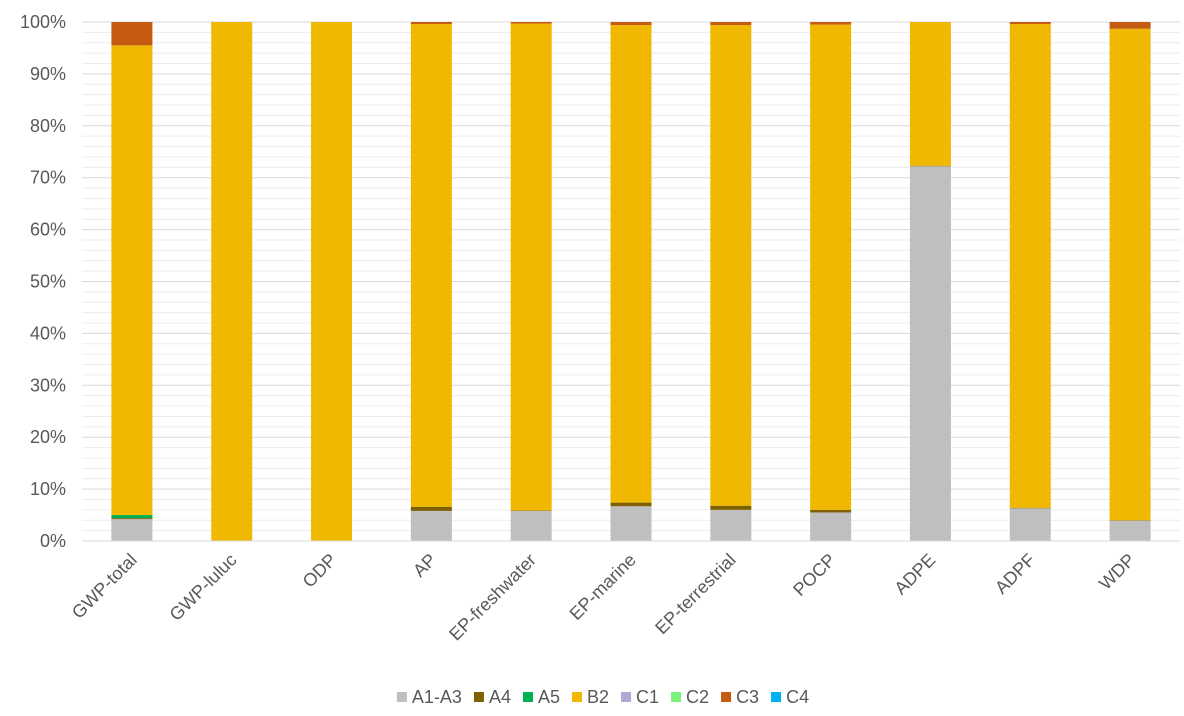 Image resolution: width=1184 pixels, height=716 pixels. I want to click on bar-segment-a4-gwp-total, so click(132, 519).